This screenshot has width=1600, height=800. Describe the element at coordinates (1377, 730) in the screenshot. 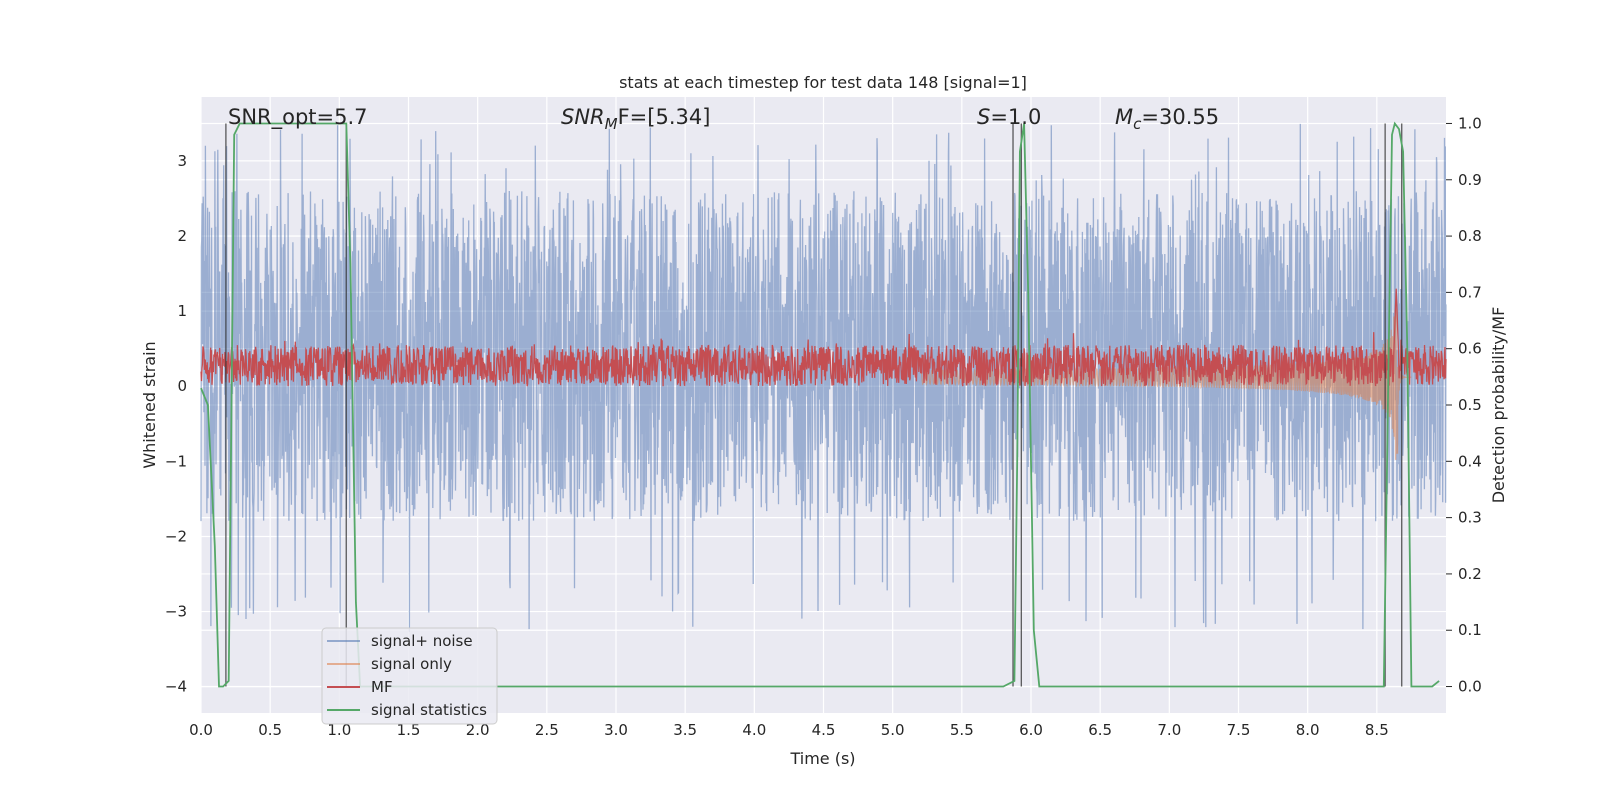

I see `x-tick-label: 8.5` at that location.